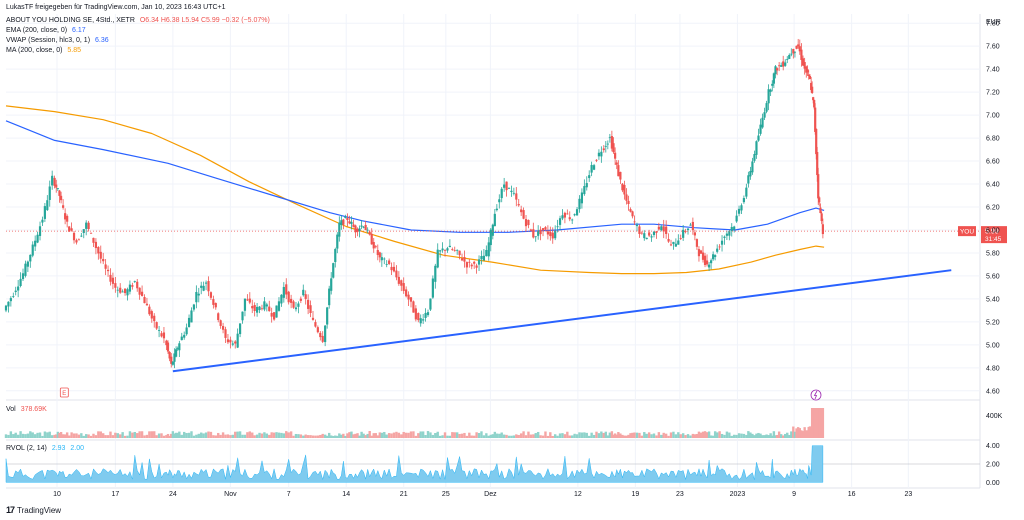 The image size is (1024, 520). What do you see at coordinates (482, 494) in the screenshot?
I see `time-axis: 10 17 24 Nov 7 14 21 25 Dez 12 19 23 2023 9 16 23` at bounding box center [482, 494].